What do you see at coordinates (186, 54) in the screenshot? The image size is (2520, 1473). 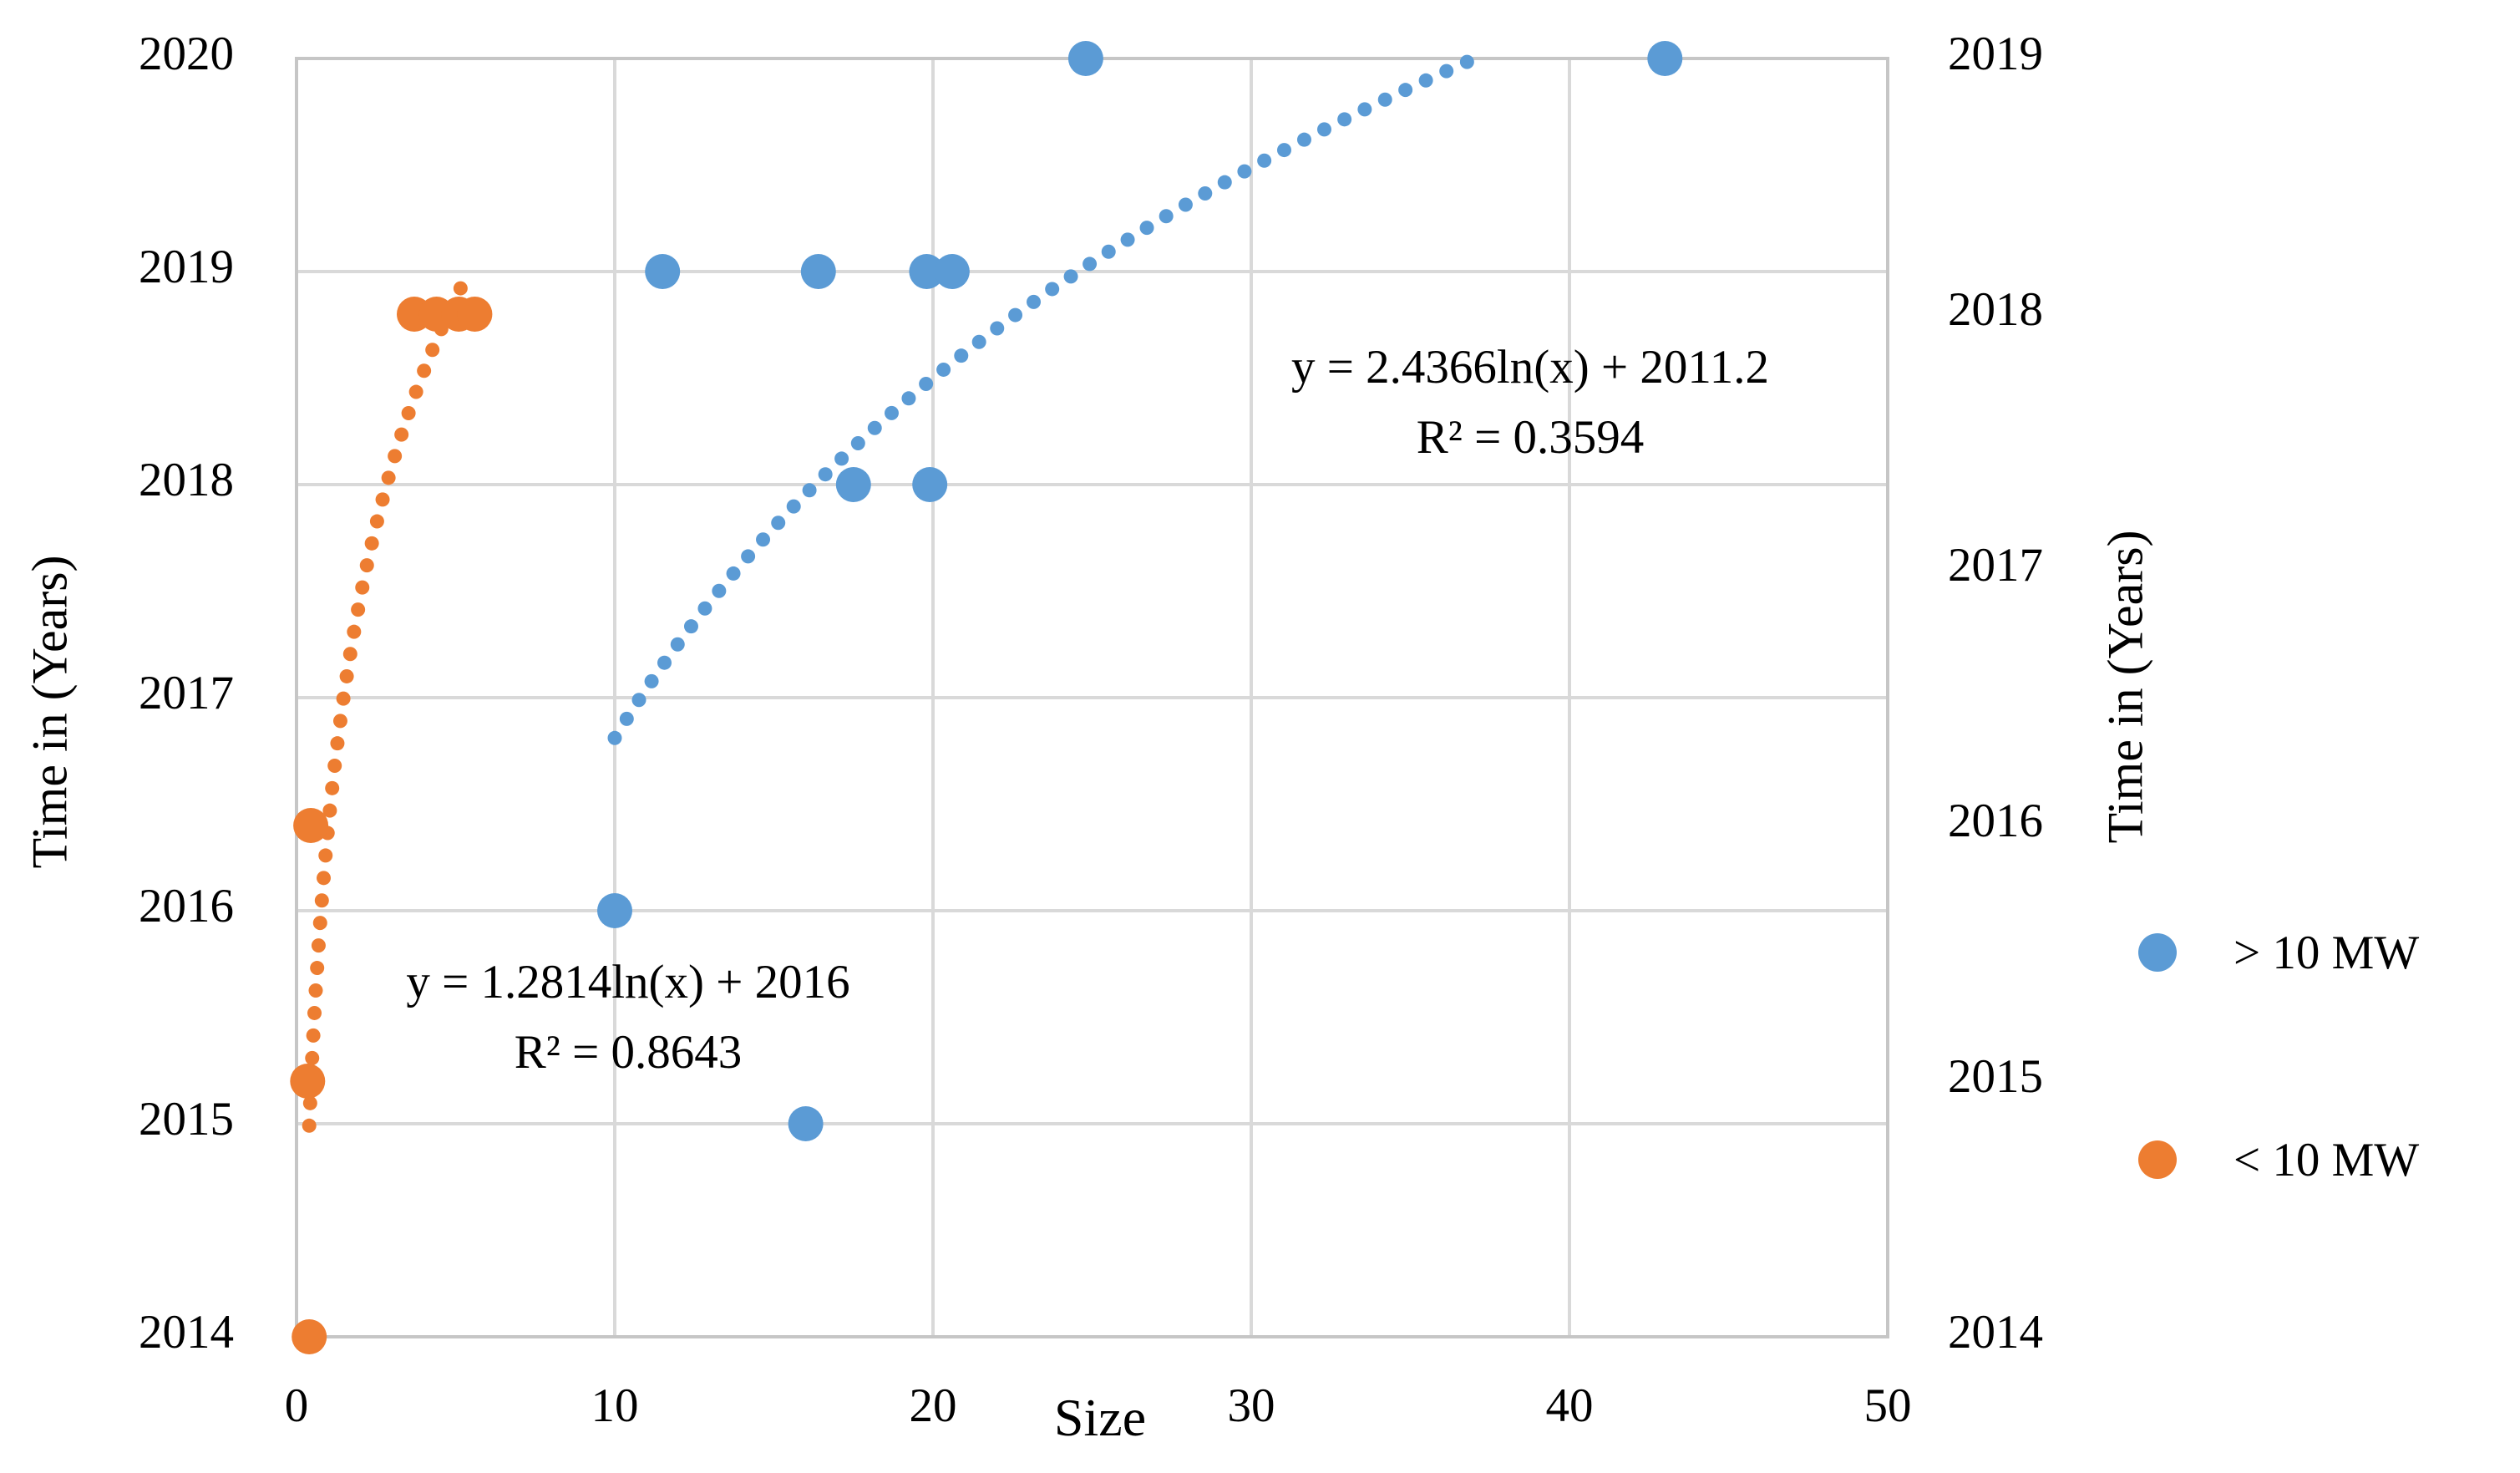 I see `left-y-tick-label: 2020` at bounding box center [186, 54].